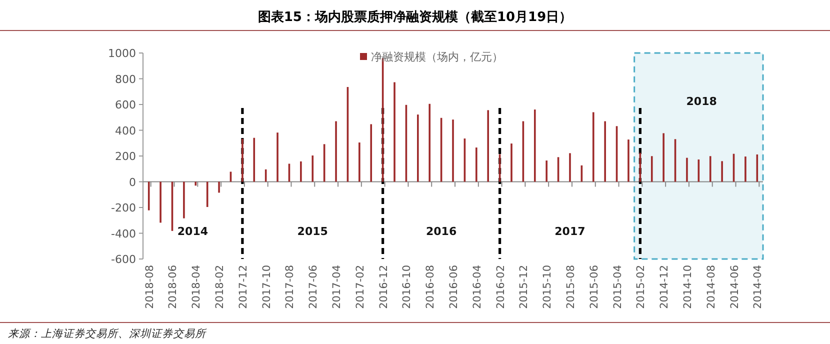  Describe the element at coordinates (500, 287) in the screenshot. I see `x-tick-label: 2016-02` at that location.